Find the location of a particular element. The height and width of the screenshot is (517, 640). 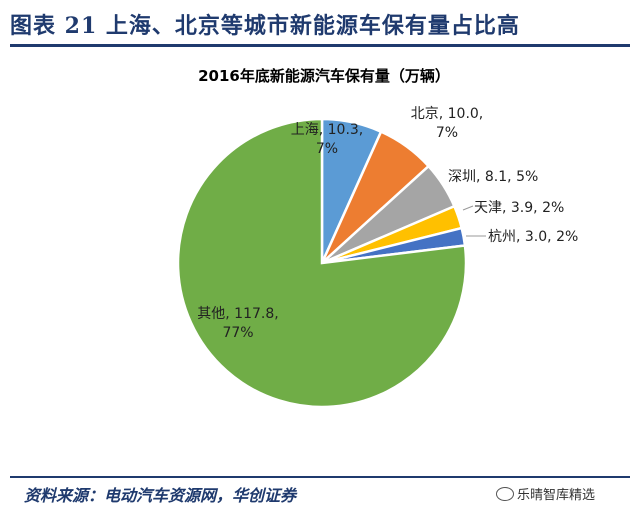

bottom-rule is located at coordinates (320, 477).